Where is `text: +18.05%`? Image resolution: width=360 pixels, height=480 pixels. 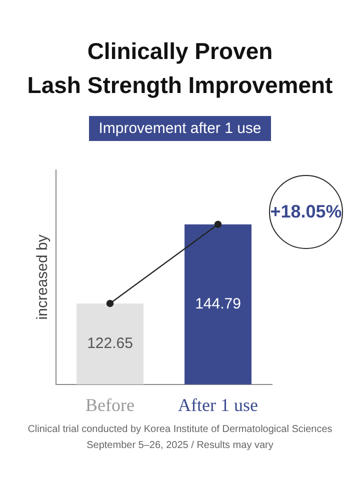 text: +18.05% is located at coordinates (306, 212).